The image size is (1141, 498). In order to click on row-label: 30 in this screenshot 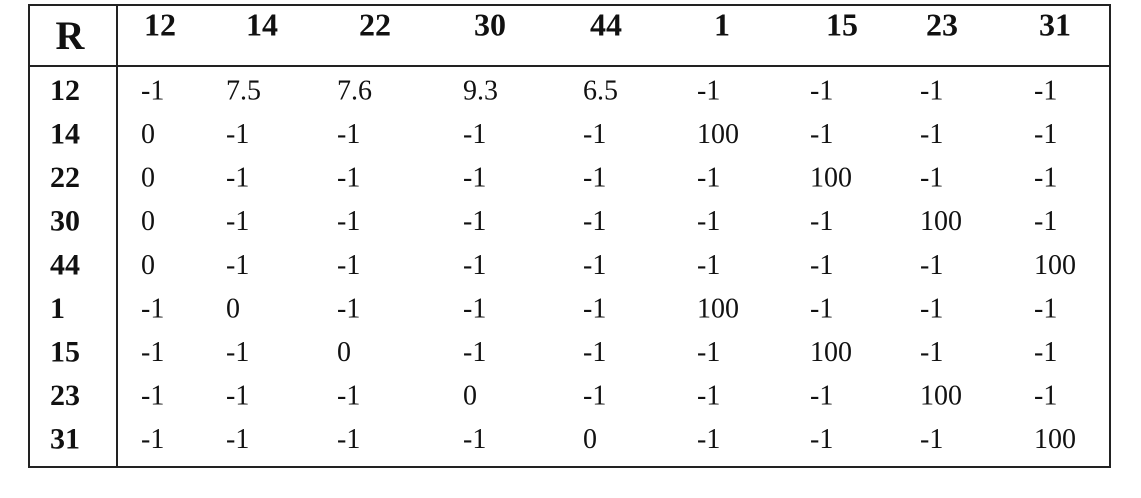, I will do `click(65, 221)`.